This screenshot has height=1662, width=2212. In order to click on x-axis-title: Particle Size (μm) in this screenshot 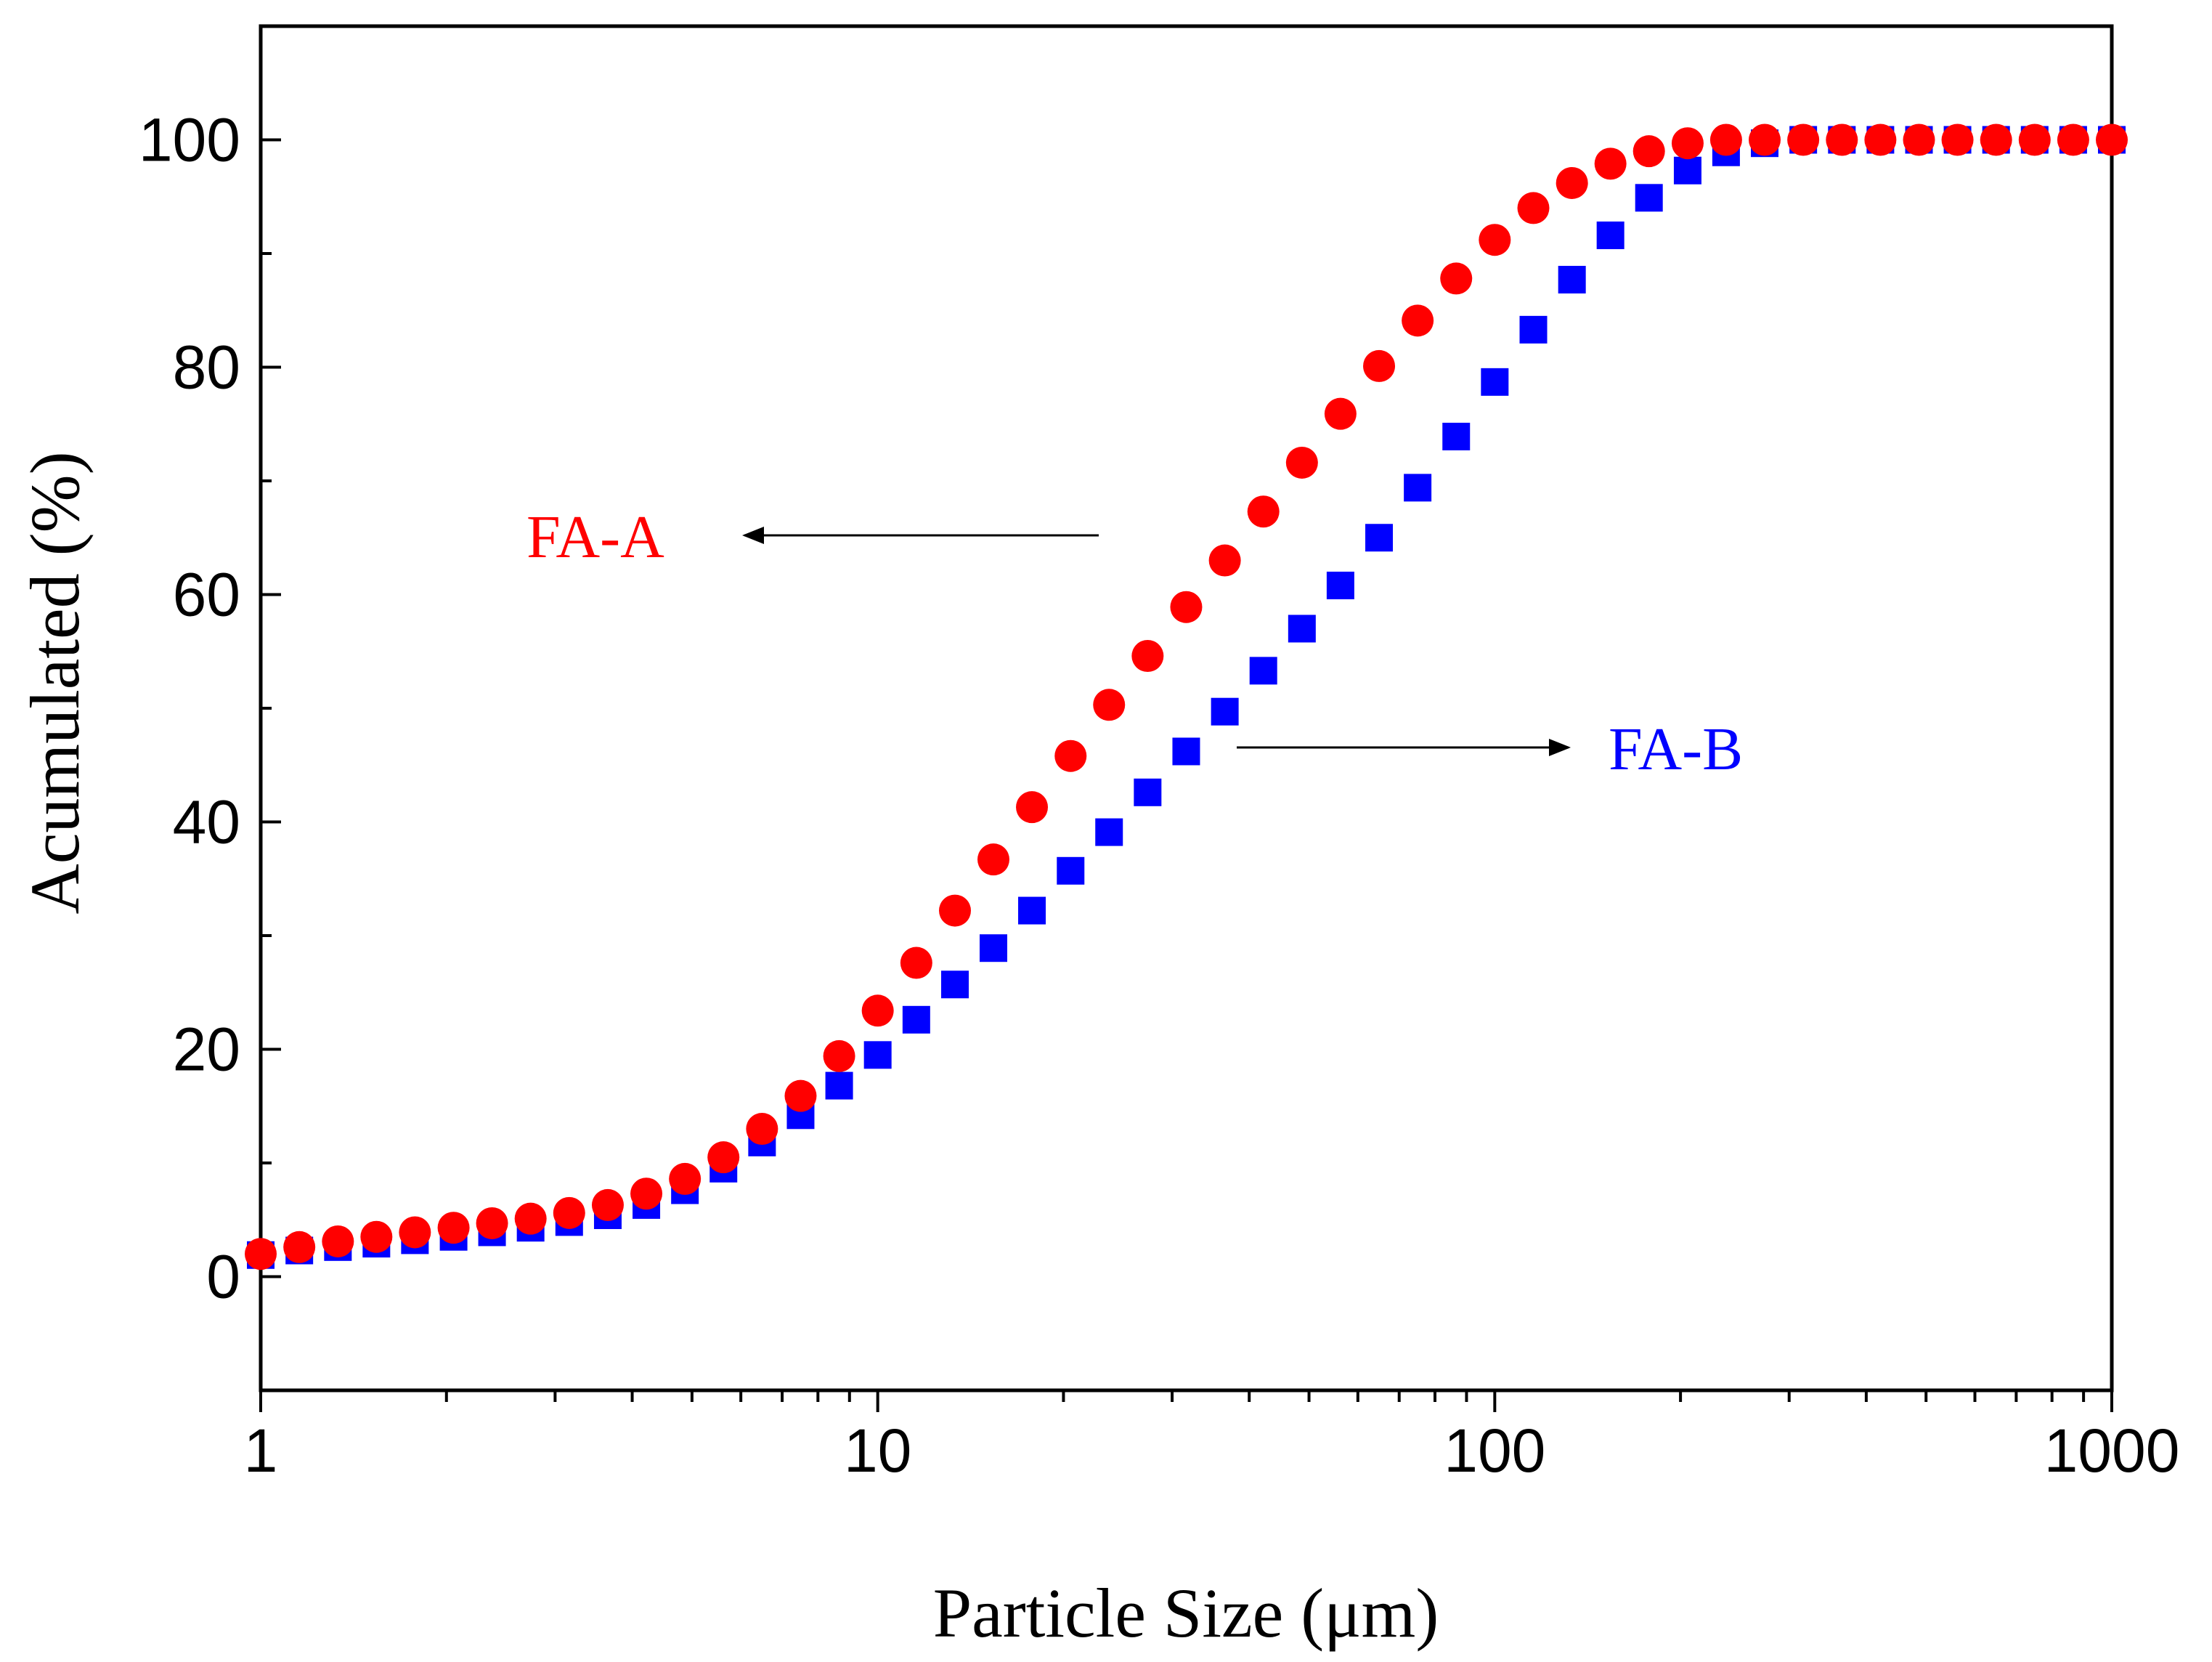, I will do `click(1186, 1613)`.